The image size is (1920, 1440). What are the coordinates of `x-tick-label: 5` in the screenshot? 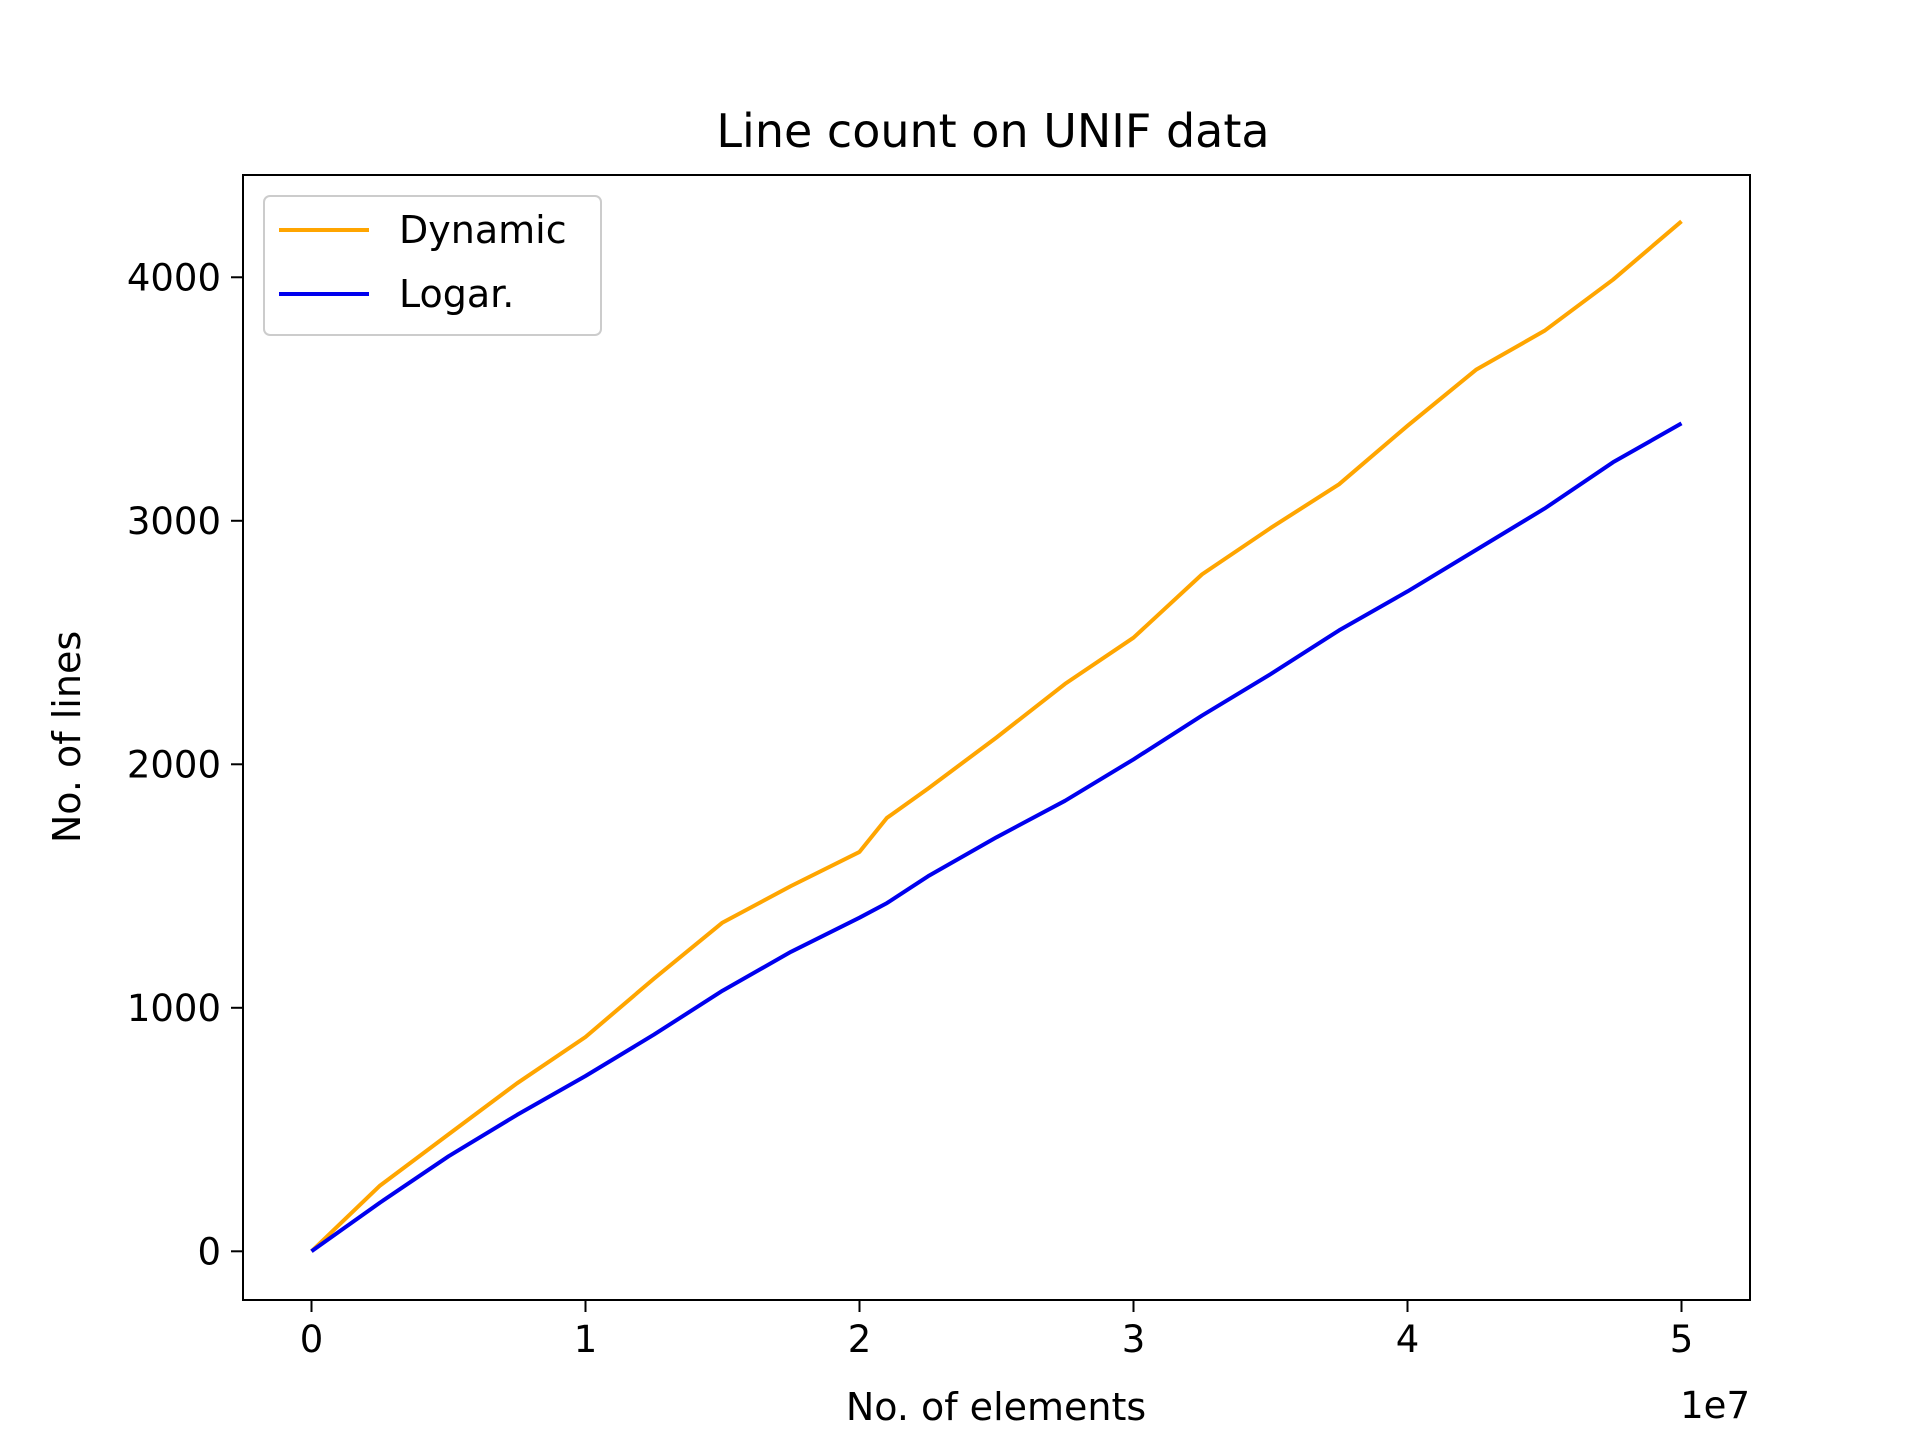 It's located at (1682, 1339).